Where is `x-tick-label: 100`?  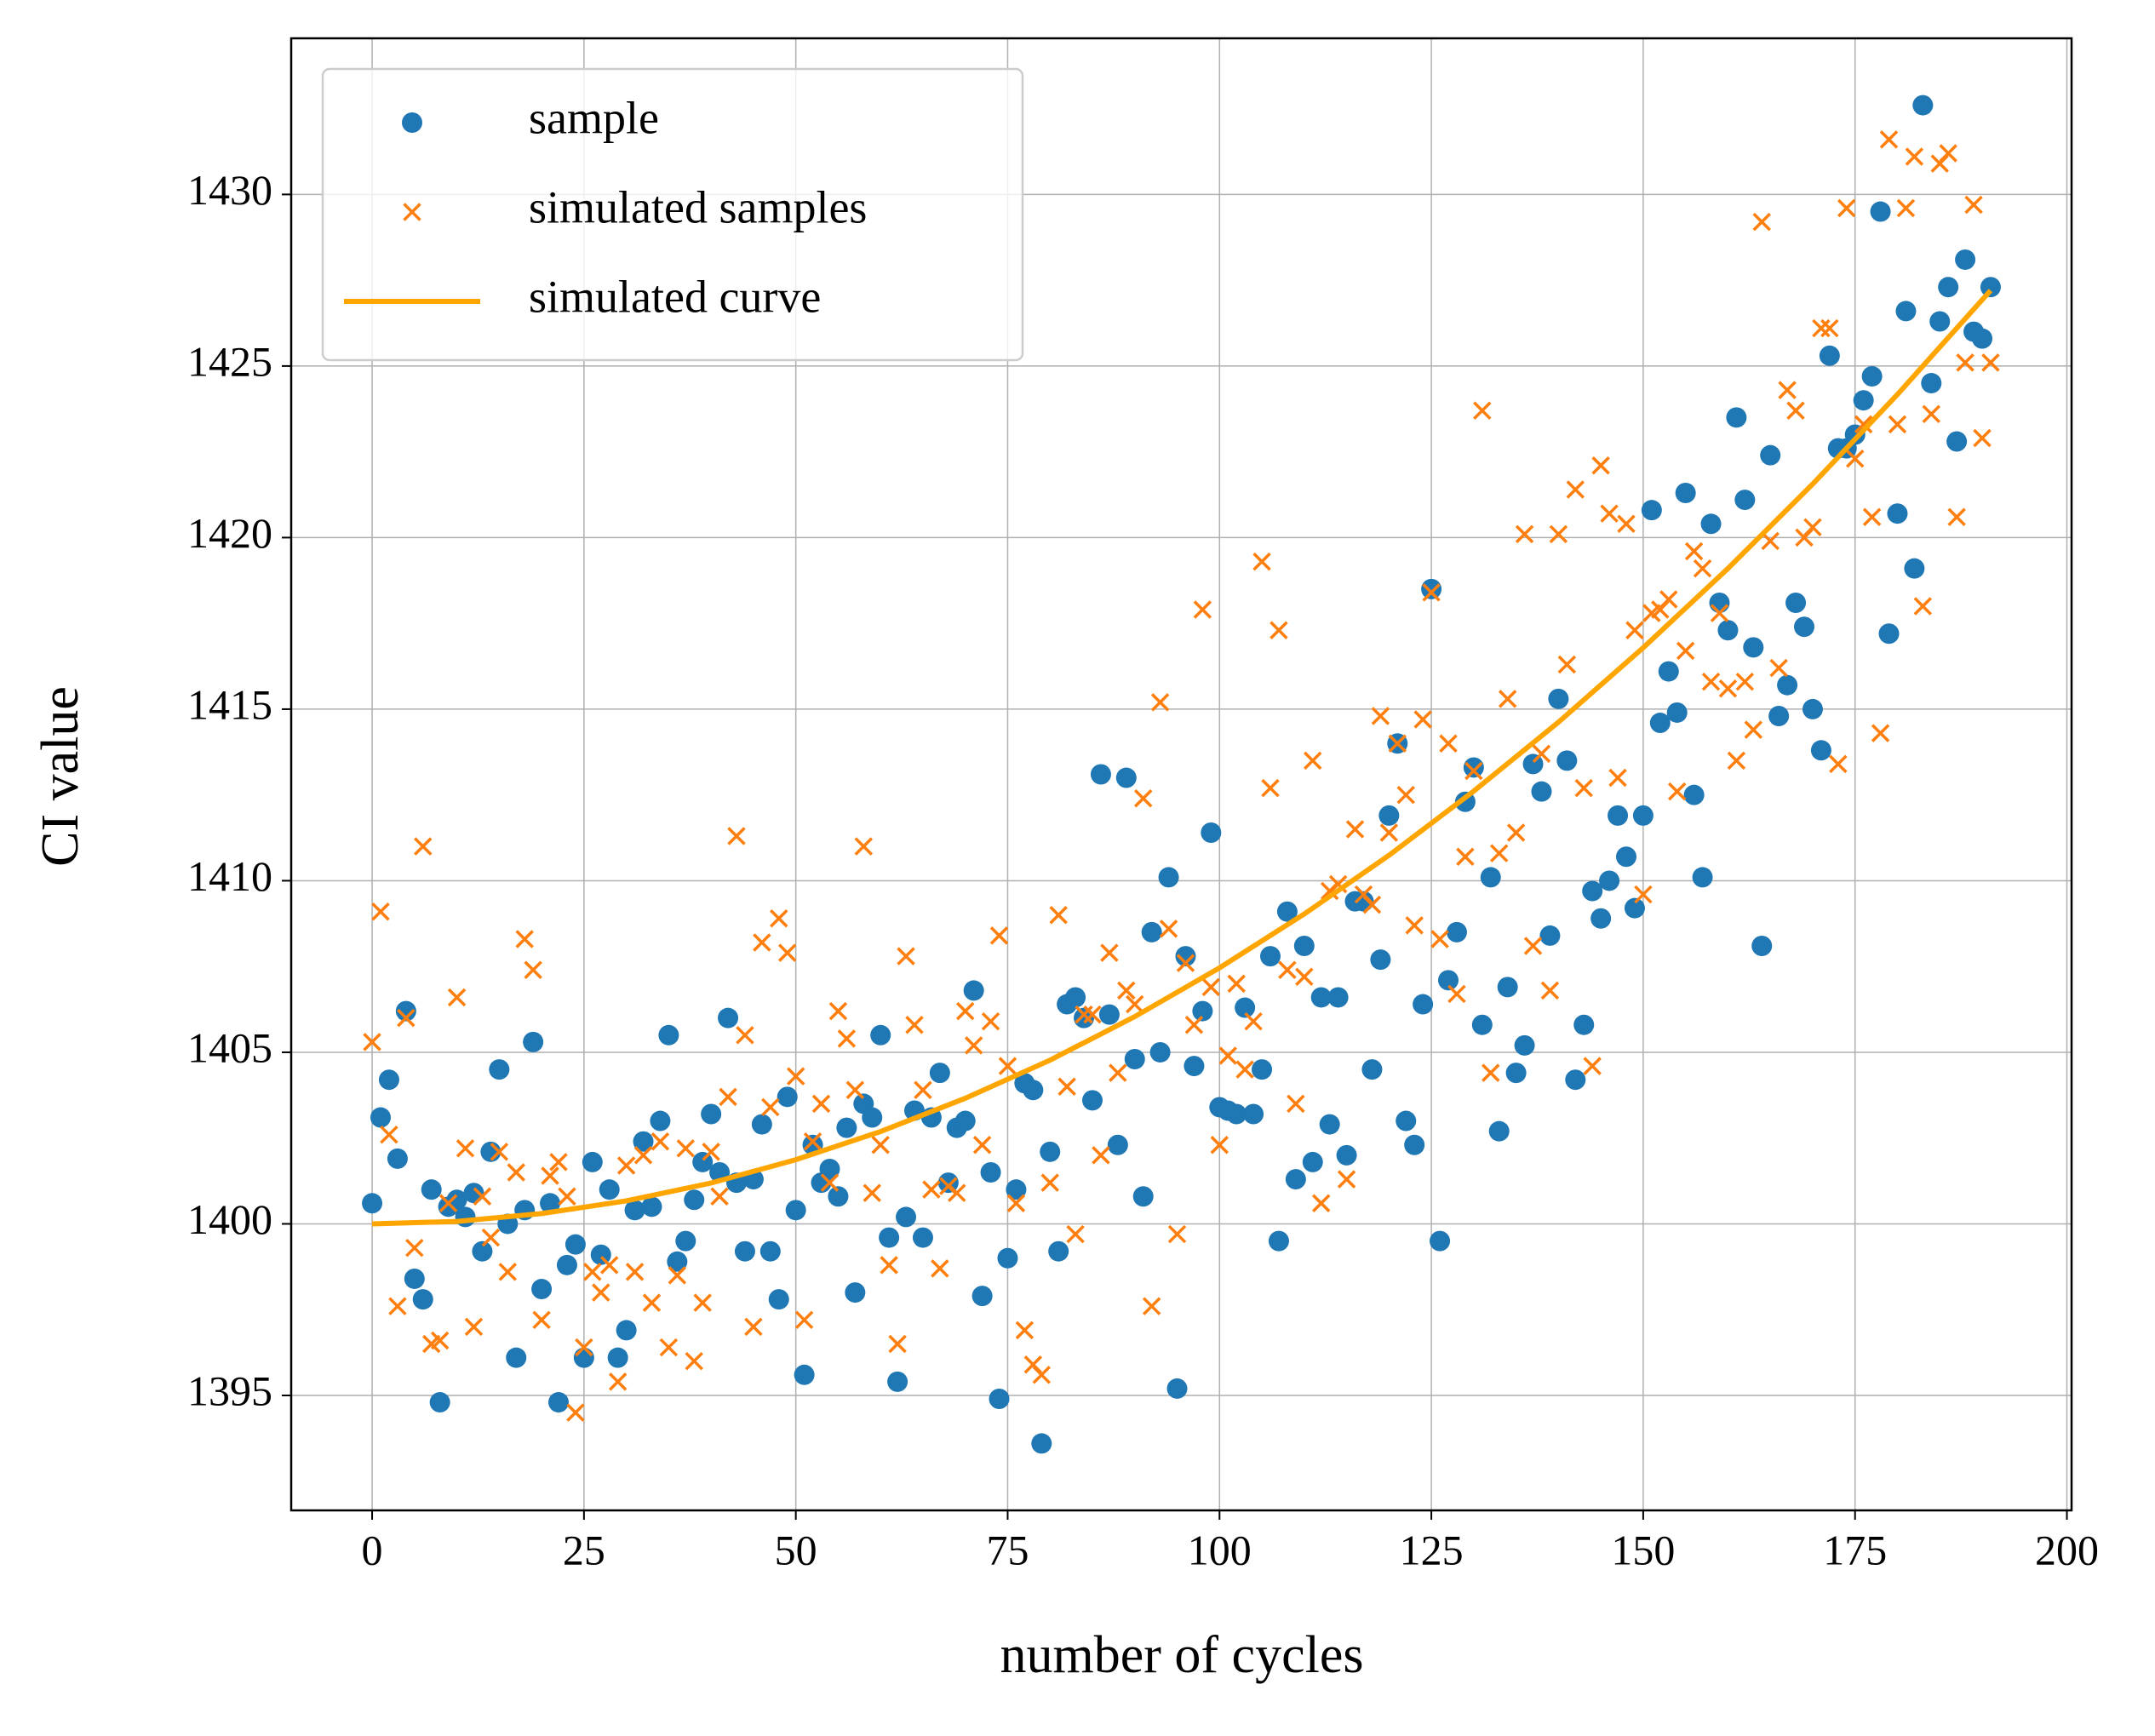 x-tick-label: 100 is located at coordinates (1220, 1549).